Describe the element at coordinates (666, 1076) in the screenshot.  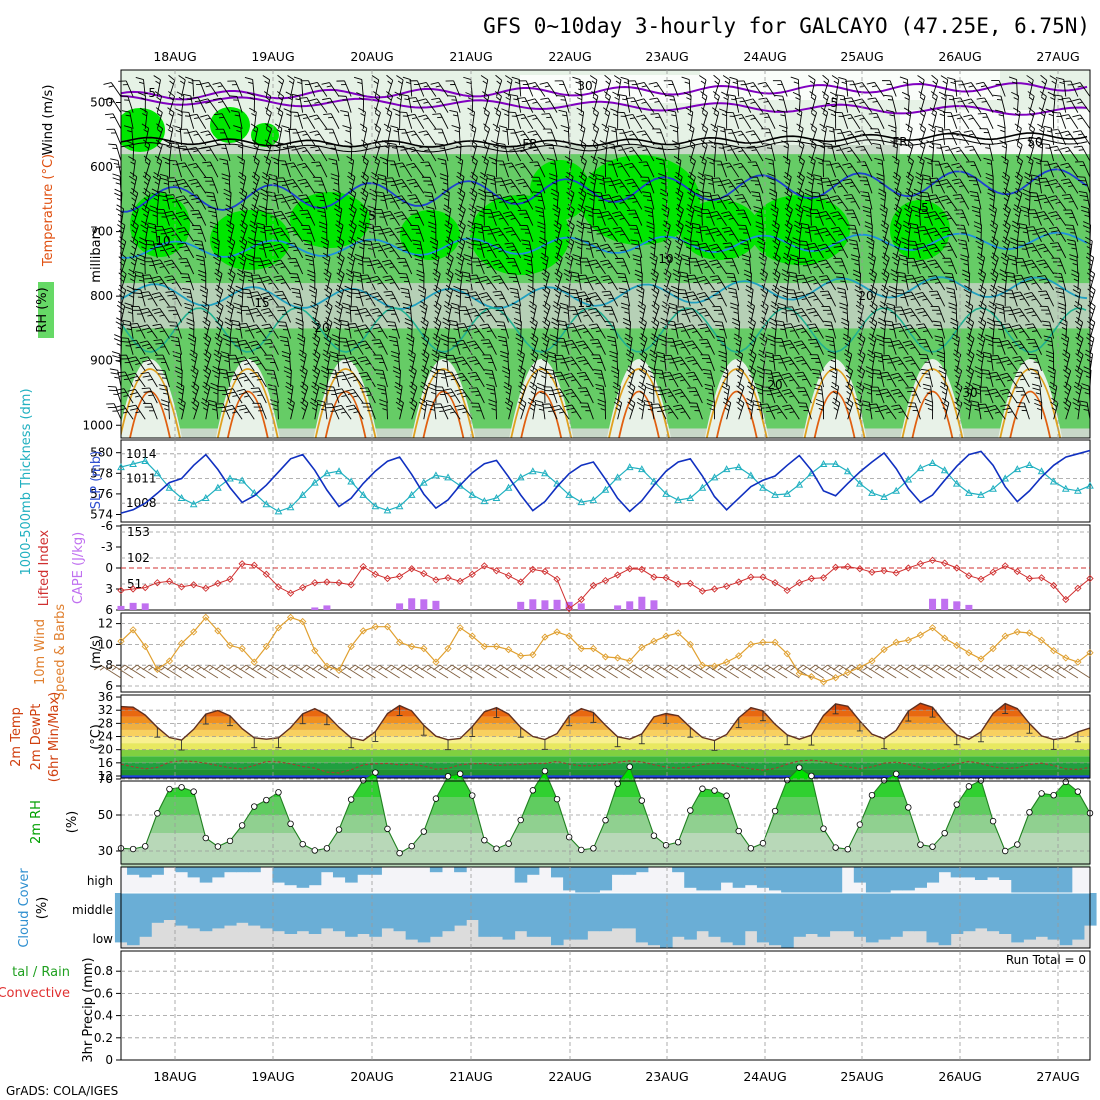
I see `date-label-bottom: 23AUG` at that location.